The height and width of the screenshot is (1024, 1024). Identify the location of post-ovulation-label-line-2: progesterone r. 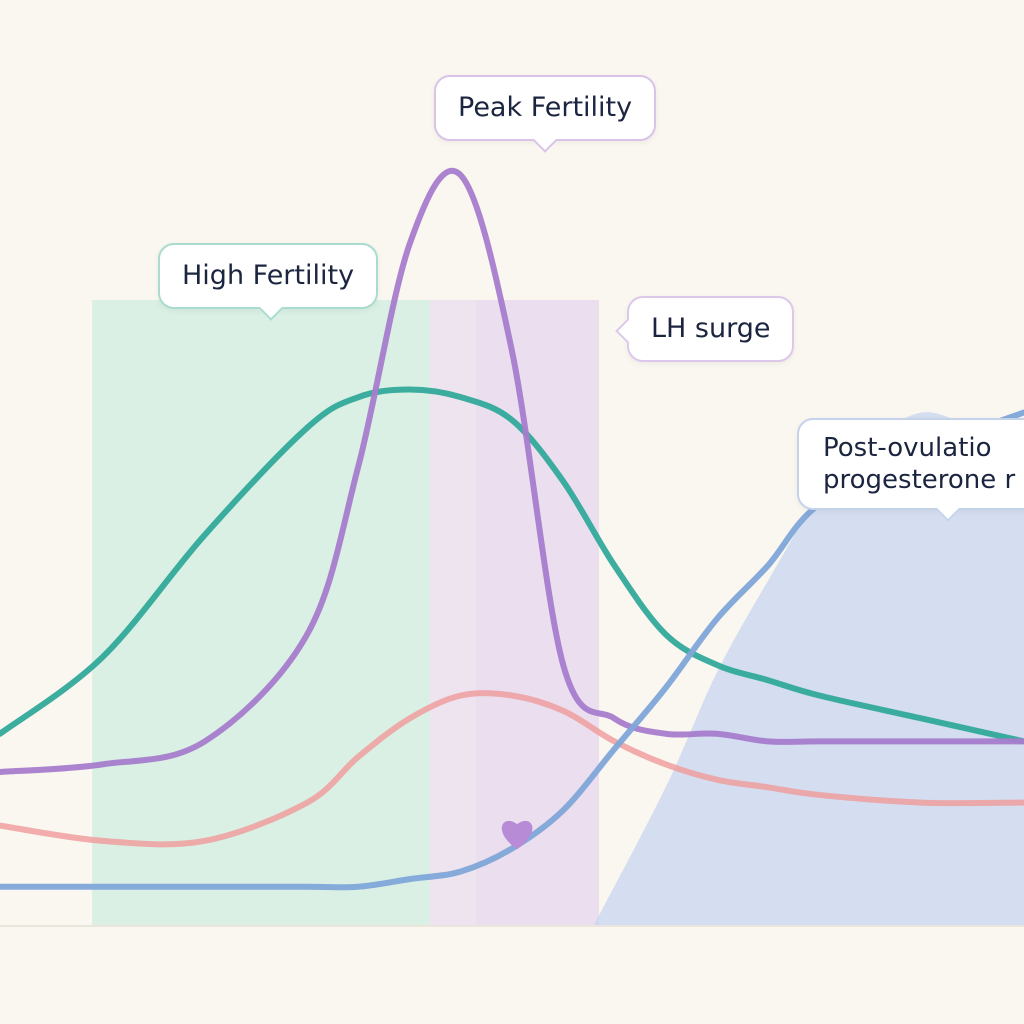
(919, 480).